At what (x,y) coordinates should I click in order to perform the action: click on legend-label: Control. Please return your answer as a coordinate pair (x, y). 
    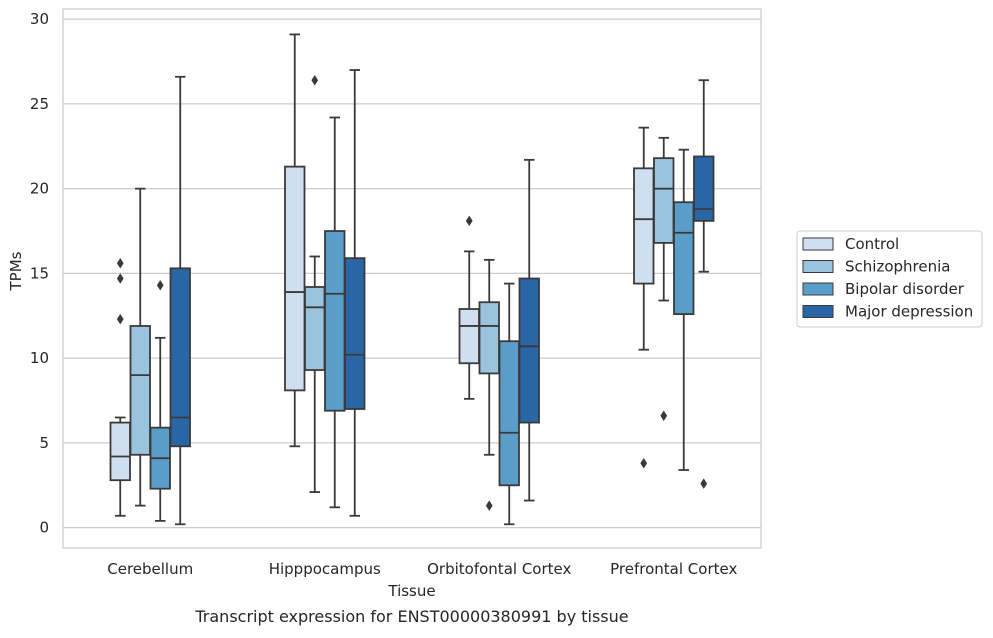
    Looking at the image, I should click on (872, 244).